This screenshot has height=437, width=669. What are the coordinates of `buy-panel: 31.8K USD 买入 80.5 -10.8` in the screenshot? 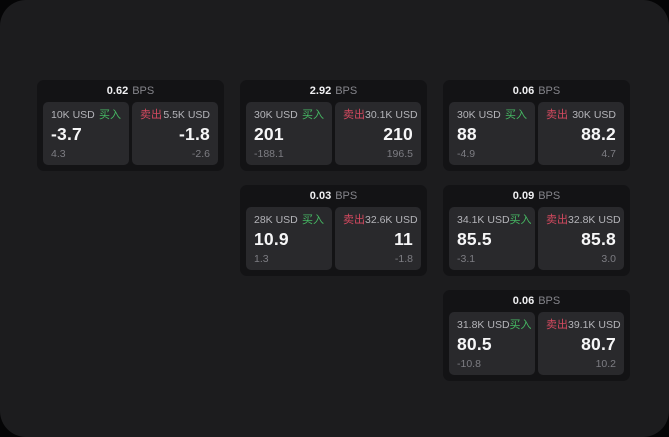 It's located at (492, 343).